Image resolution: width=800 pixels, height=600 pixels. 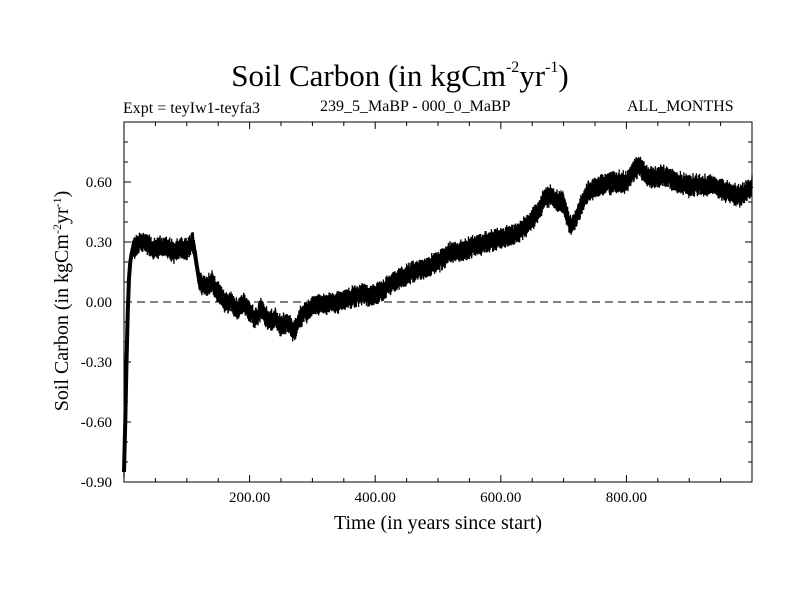 I want to click on period-label: 239_5_MaBP - 000_0_MaBP, so click(x=415, y=106).